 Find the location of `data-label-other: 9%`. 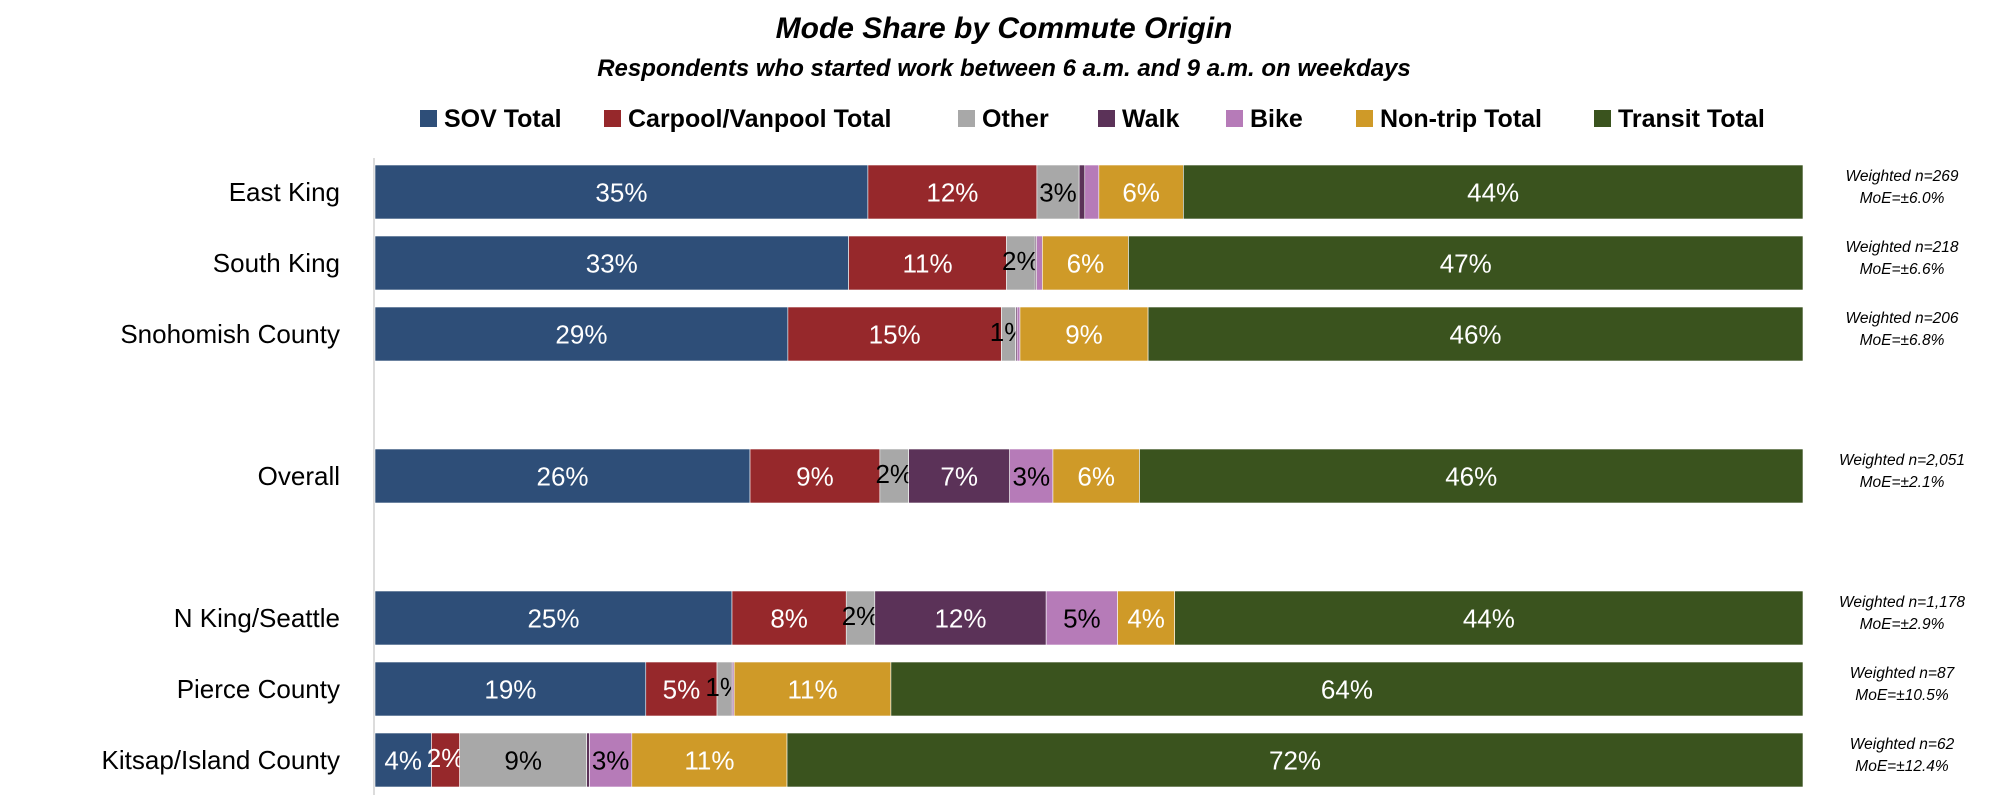

data-label-other: 9% is located at coordinates (523, 760).